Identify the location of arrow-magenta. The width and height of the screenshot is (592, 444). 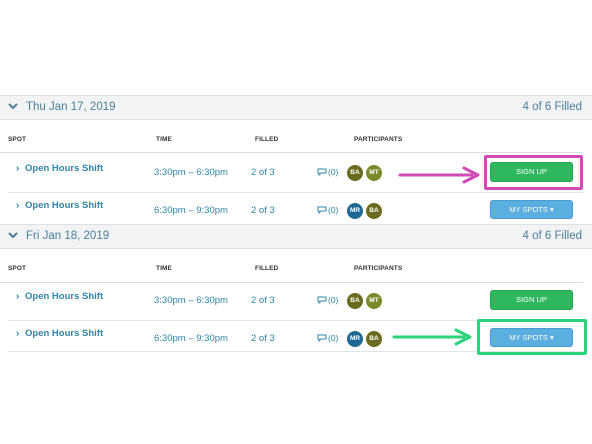
(439, 175).